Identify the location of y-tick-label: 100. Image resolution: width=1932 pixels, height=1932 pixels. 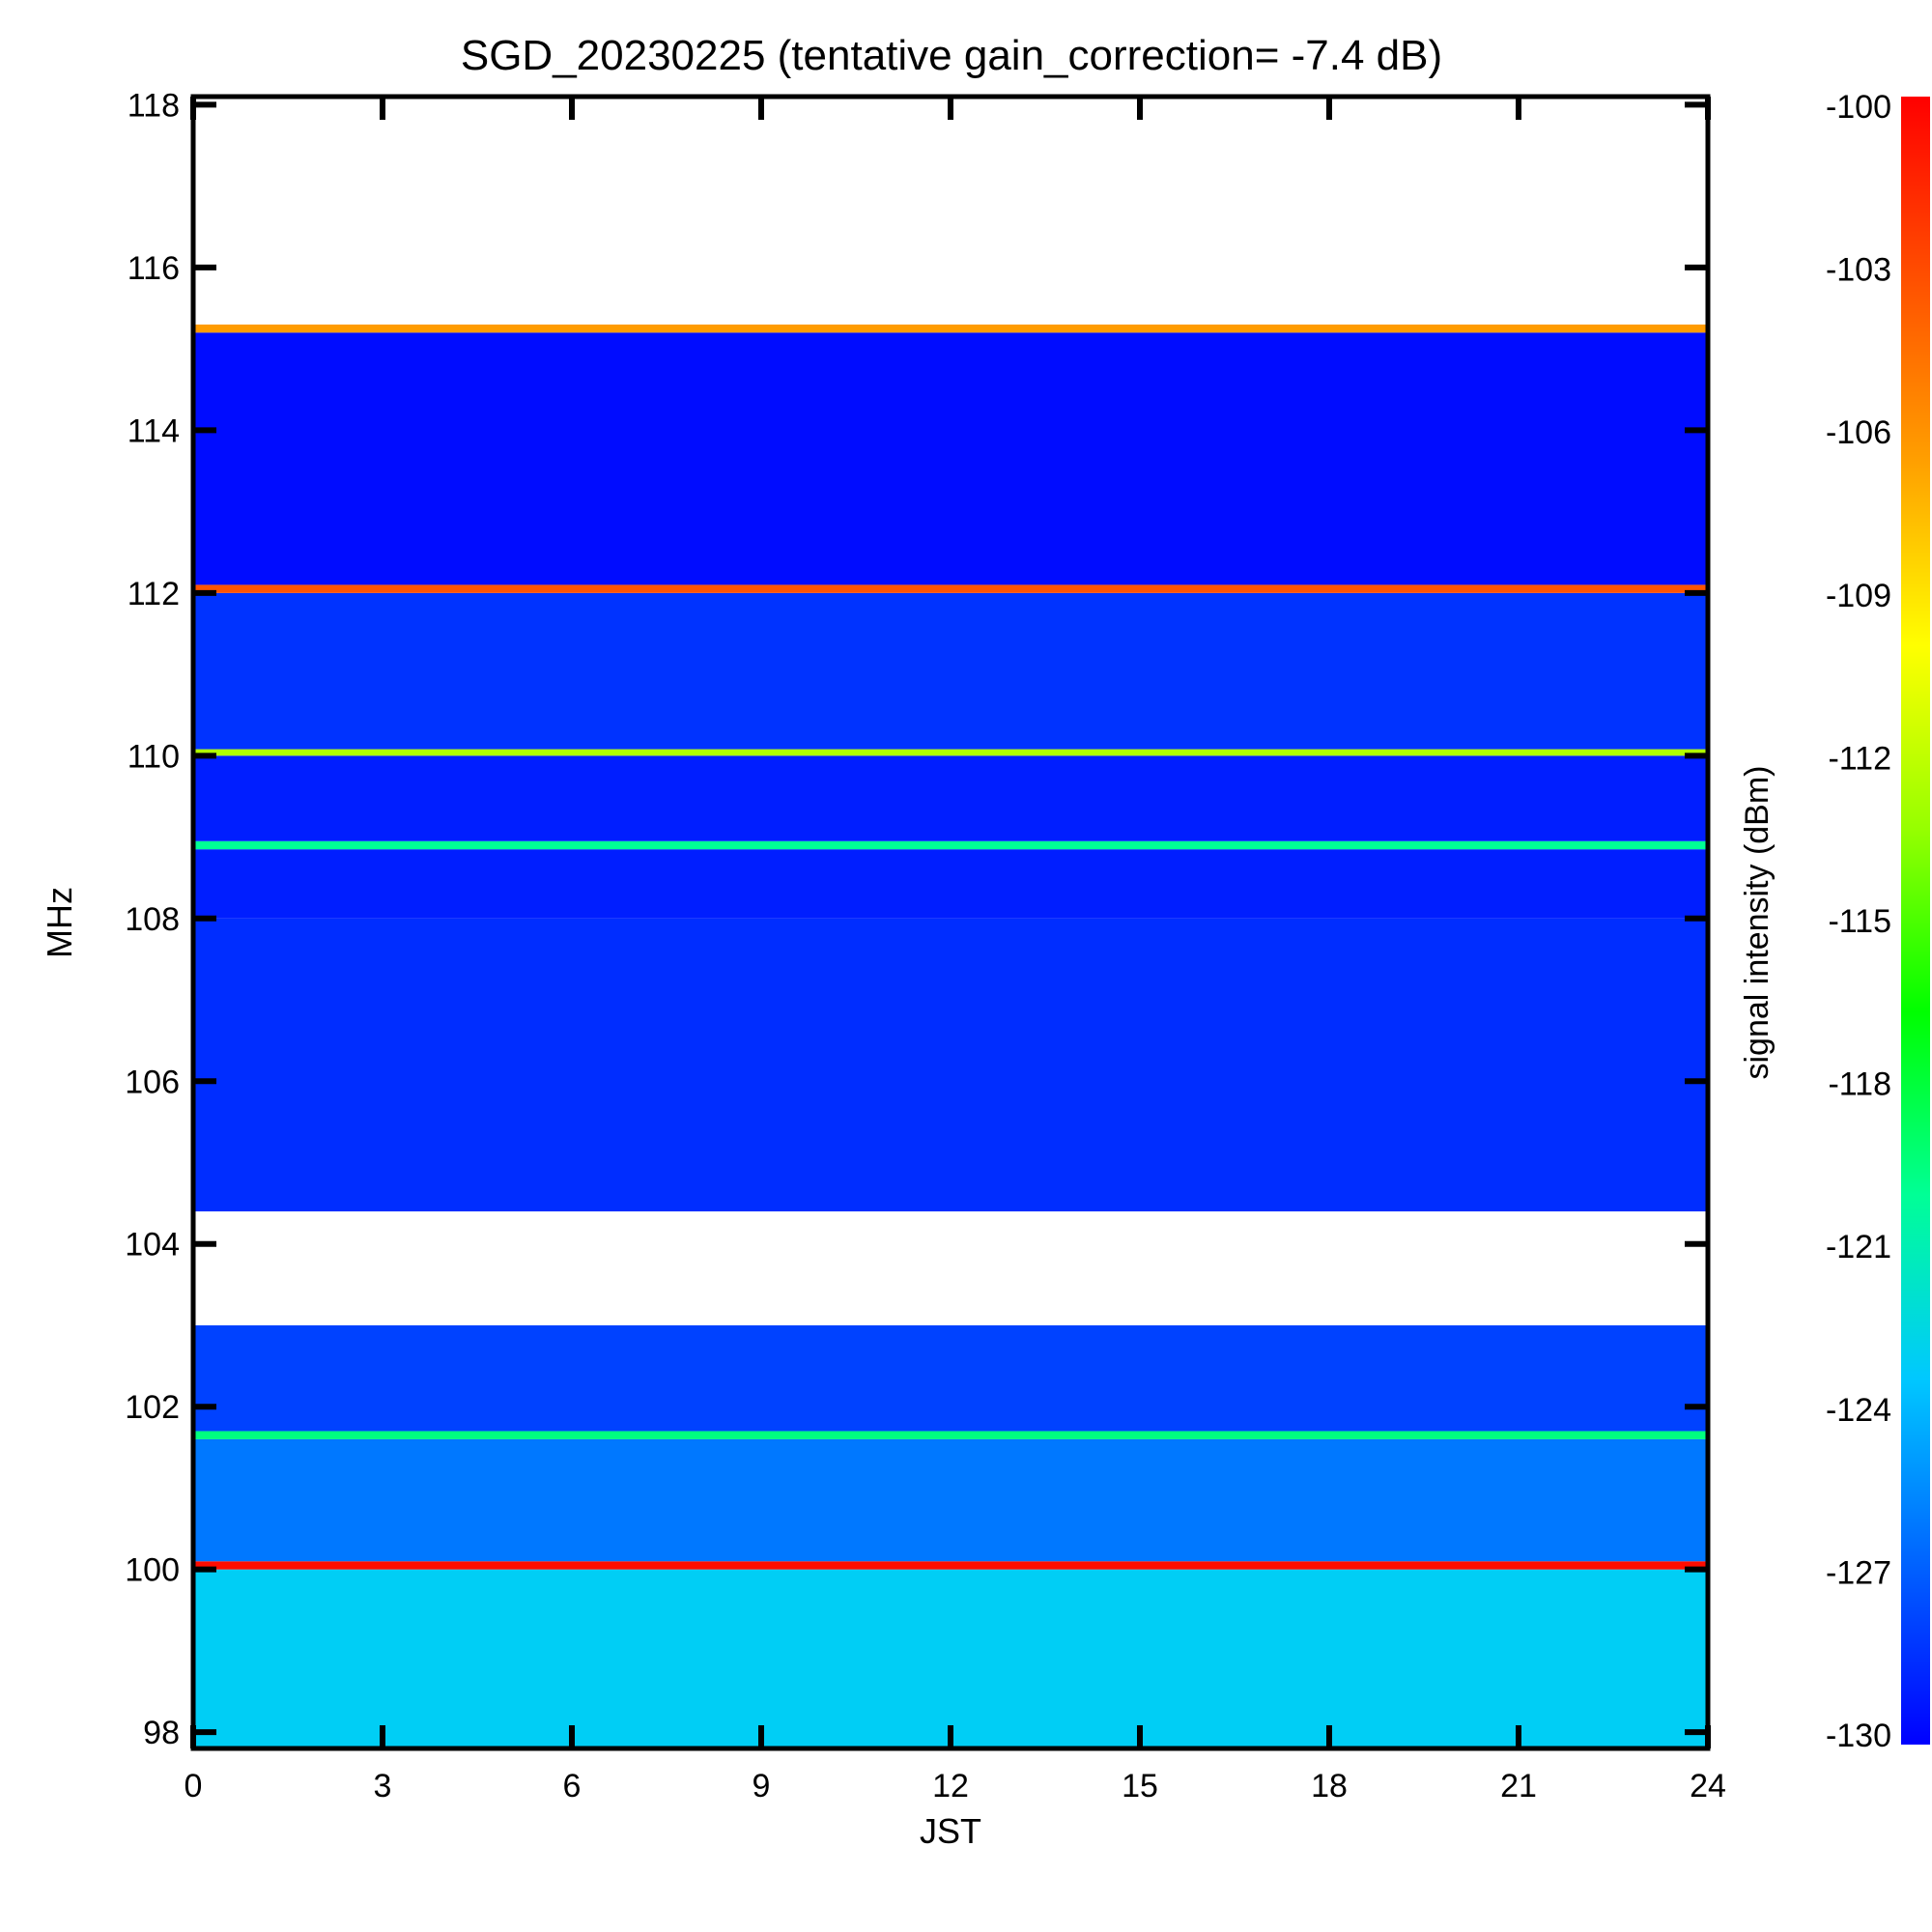
(152, 1570).